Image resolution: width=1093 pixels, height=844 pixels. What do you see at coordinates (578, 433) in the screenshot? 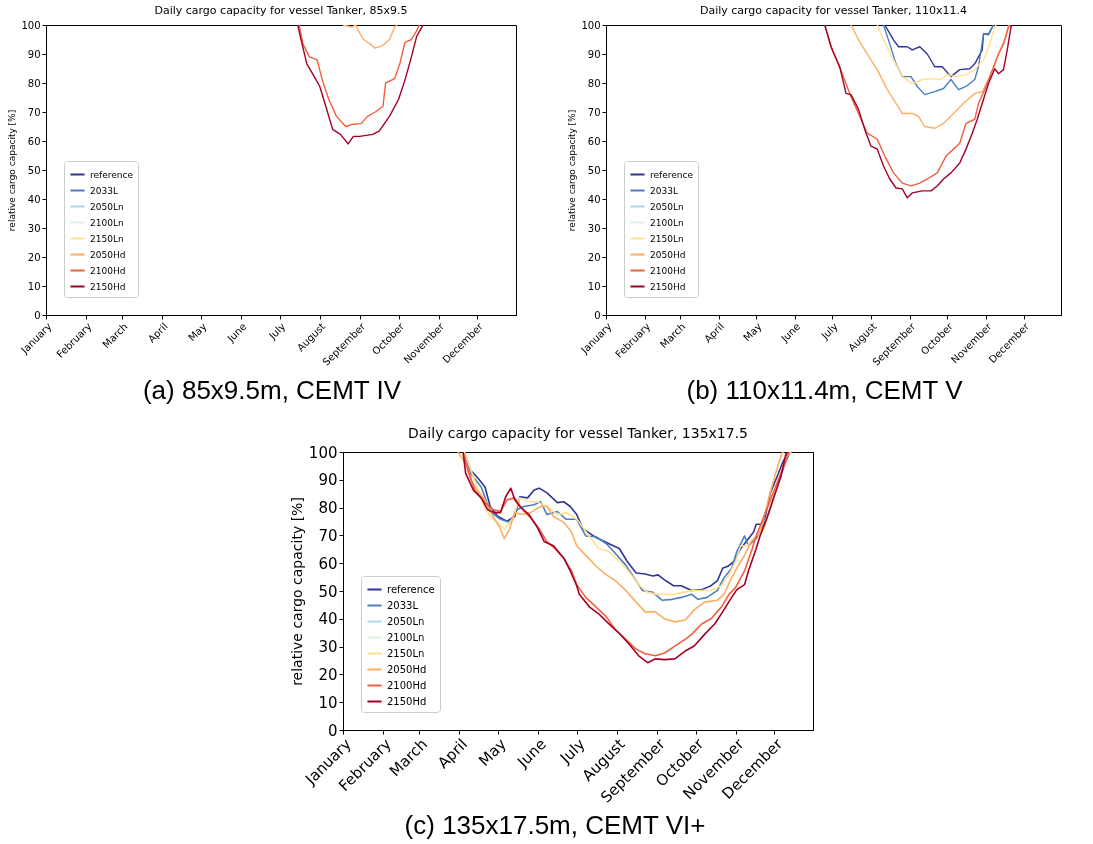
I see `chart-title: Daily cargo capacity for vessel Tanker, 135x17.5` at bounding box center [578, 433].